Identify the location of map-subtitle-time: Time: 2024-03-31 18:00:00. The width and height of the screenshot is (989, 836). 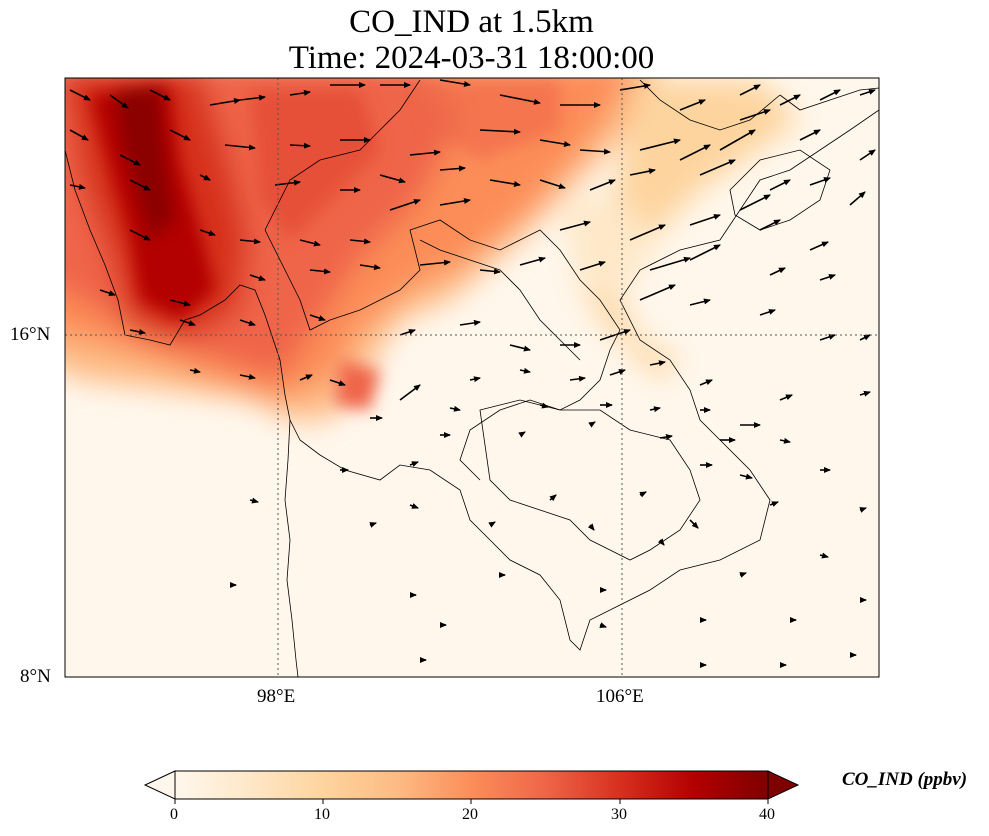
(471, 58).